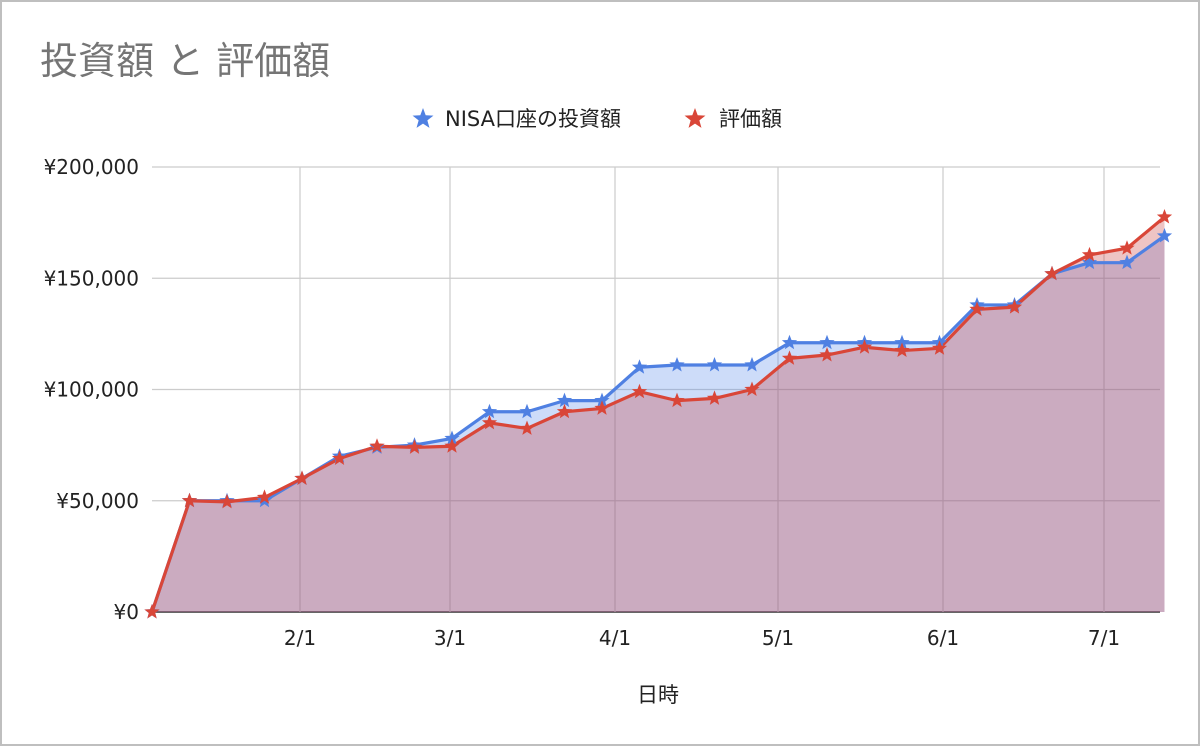  I want to click on x-tick-label: 2/1, so click(300, 638).